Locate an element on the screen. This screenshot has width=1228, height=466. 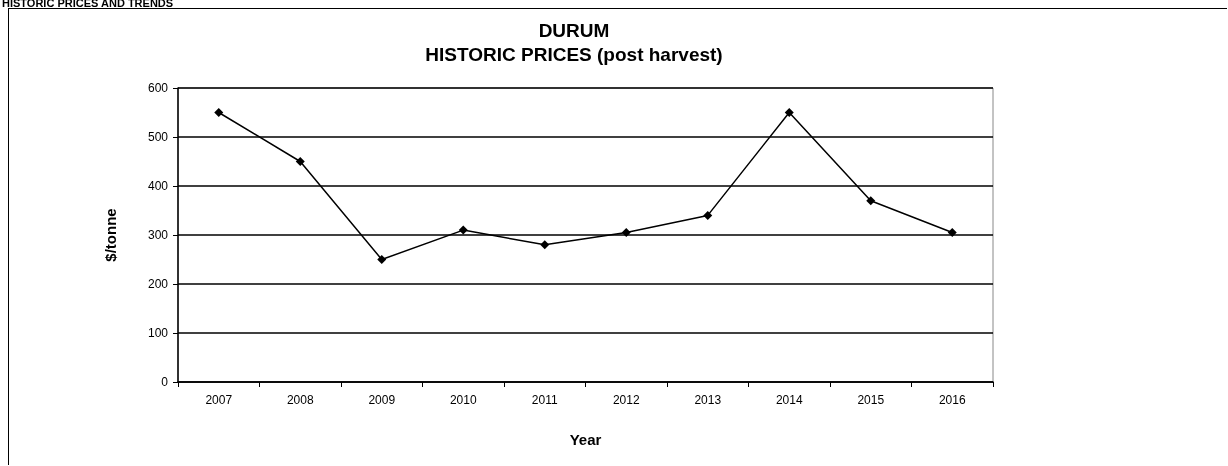
y-tick-label: 300 is located at coordinates (158, 235).